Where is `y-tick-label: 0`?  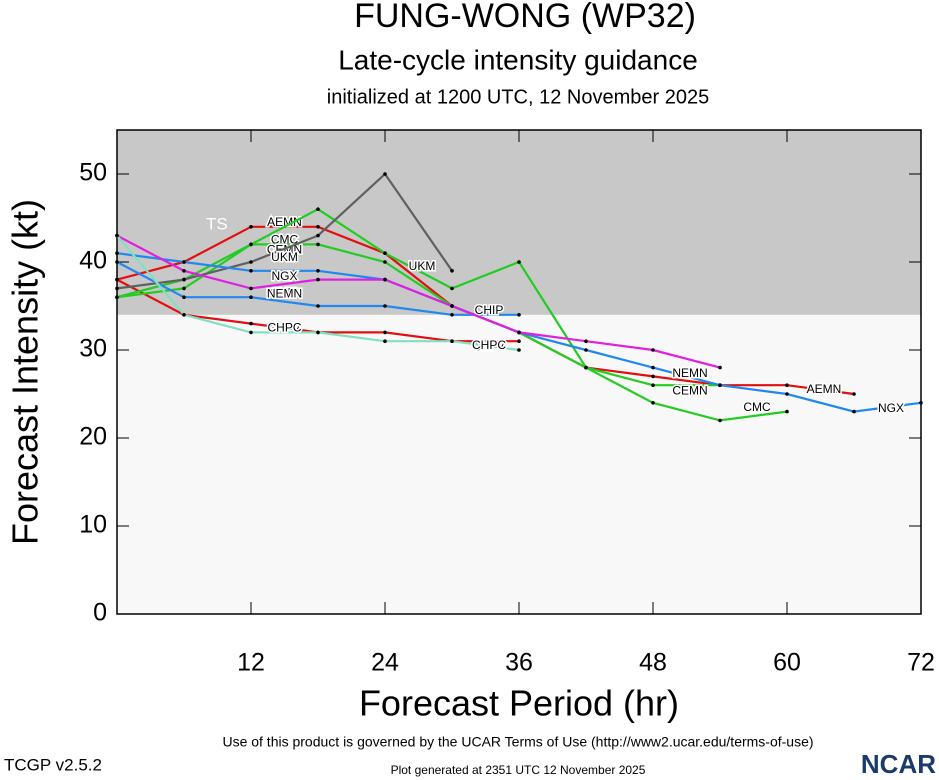 y-tick-label: 0 is located at coordinates (100, 613).